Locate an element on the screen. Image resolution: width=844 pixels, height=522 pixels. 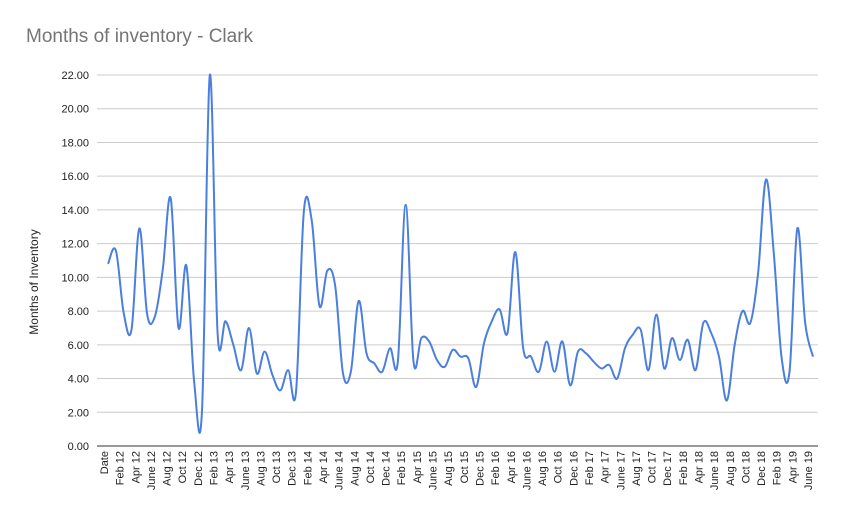
x-tick-label: June 19 is located at coordinates (809, 470).